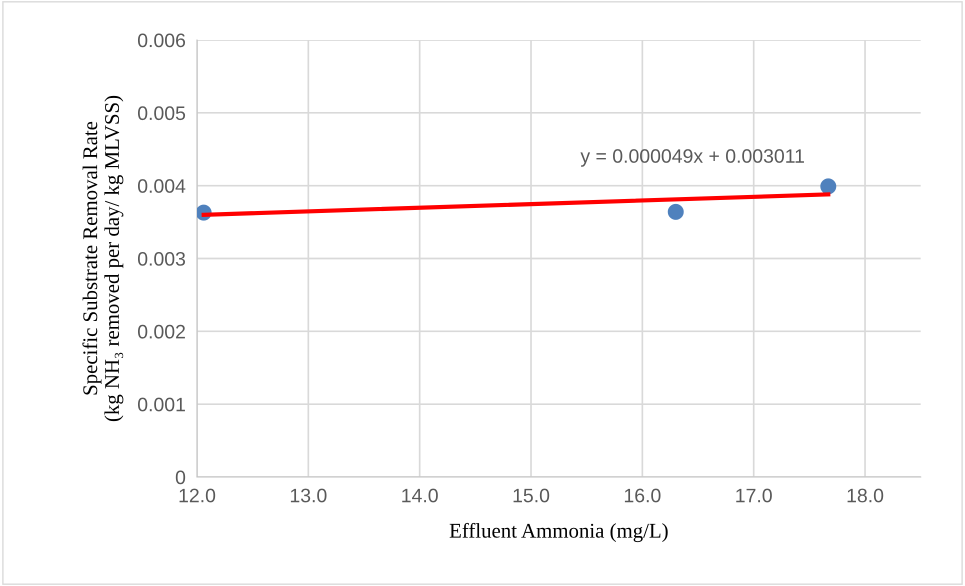  Describe the element at coordinates (532, 495) in the screenshot. I see `x-tick-label: 15.0` at that location.